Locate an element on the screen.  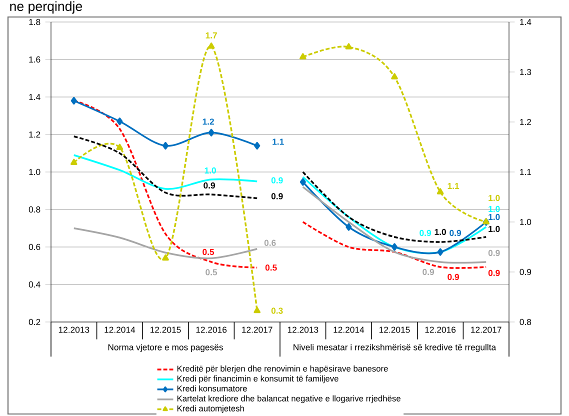
y-tick-label: 0.8 is located at coordinates (34, 209).